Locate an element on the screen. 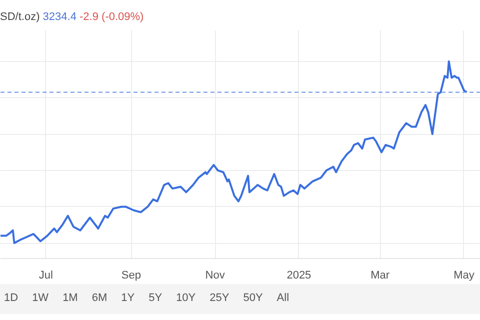  text: 5Y is located at coordinates (155, 298).